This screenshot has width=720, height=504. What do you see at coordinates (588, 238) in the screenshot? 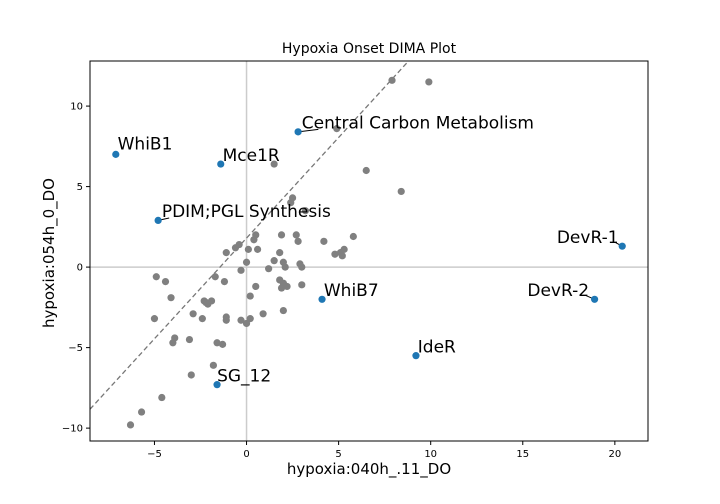
I see `point-label-devr-1: DevR-1` at bounding box center [588, 238].